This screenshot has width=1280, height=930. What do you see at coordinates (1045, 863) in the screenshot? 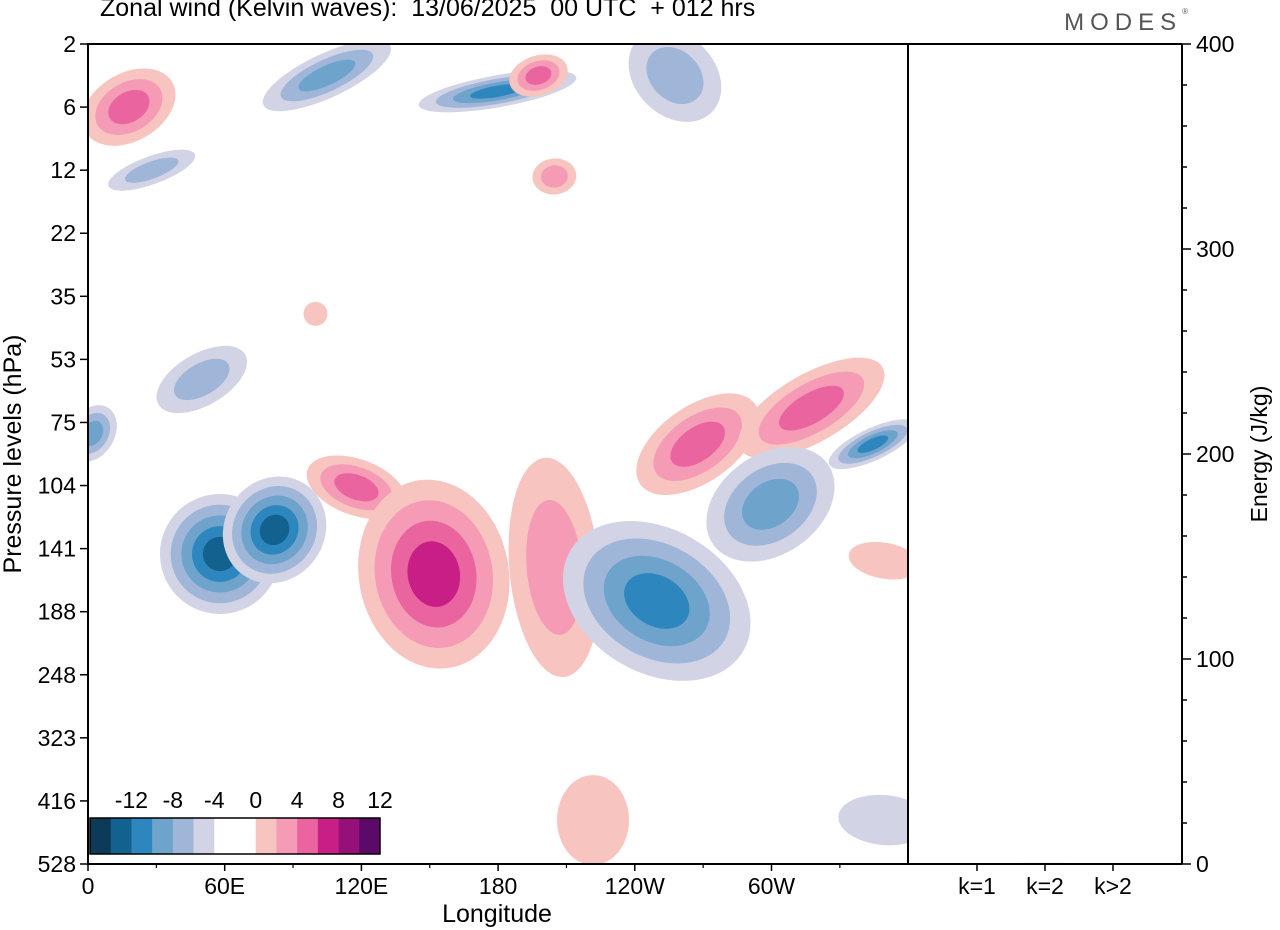
I see `energy-bar` at bounding box center [1045, 863].